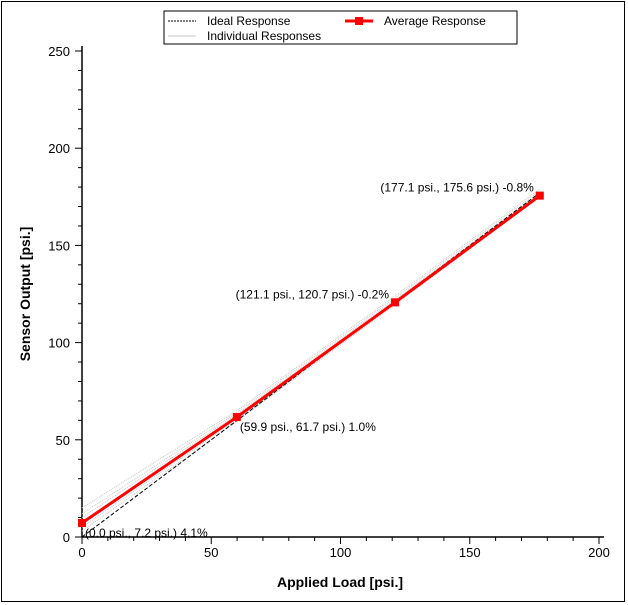  What do you see at coordinates (435, 21) in the screenshot?
I see `legend-average-label: Average Response` at bounding box center [435, 21].